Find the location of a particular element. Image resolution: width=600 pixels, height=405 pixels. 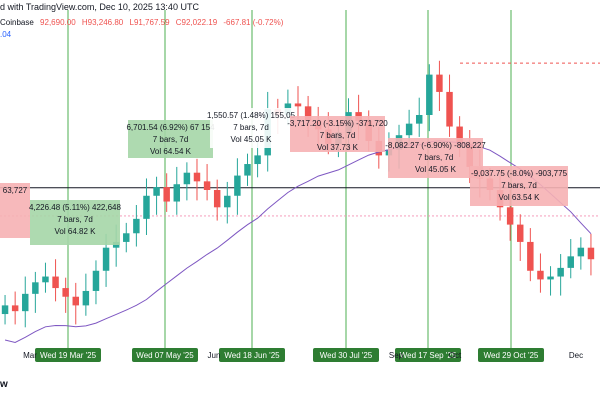

annotation-text-line1: -8,082.27 (-6.90%) -808,227 is located at coordinates (435, 145).